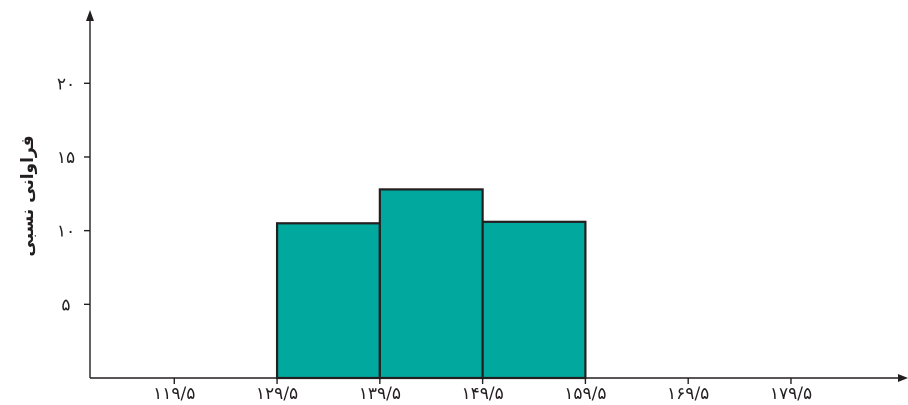 This screenshot has width=908, height=405. Describe the element at coordinates (66, 232) in the screenshot. I see `y-tick-label: ۱۰` at that location.